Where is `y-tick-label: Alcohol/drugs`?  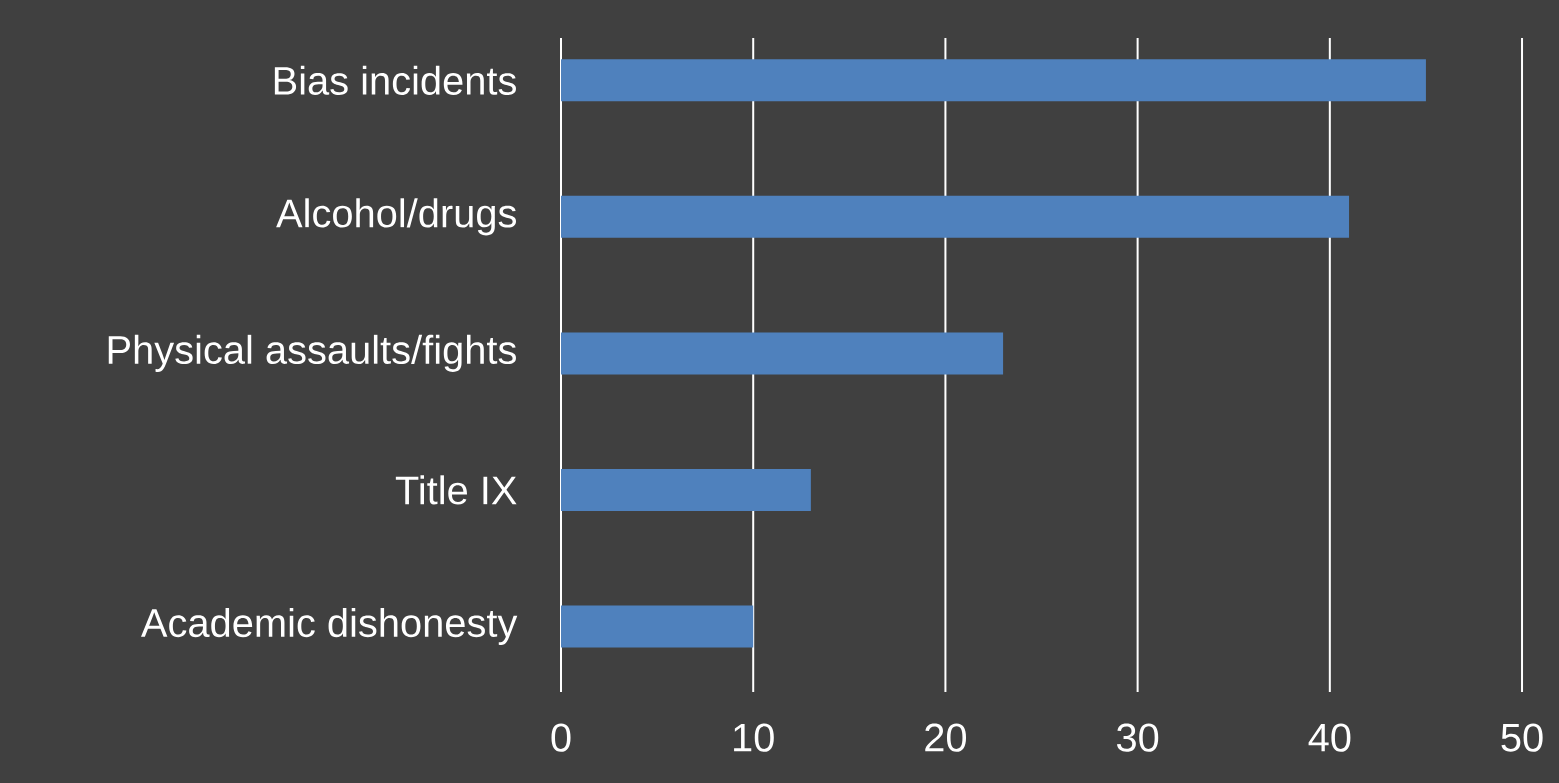 y-tick-label: Alcohol/drugs is located at coordinates (396, 217).